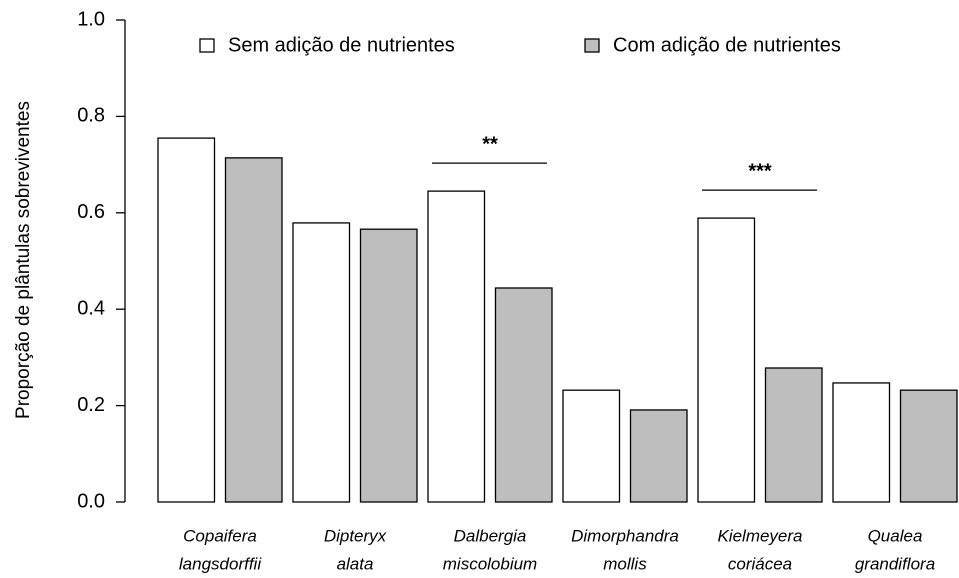  I want to click on y-tick-label: 0.4, so click(91, 308).